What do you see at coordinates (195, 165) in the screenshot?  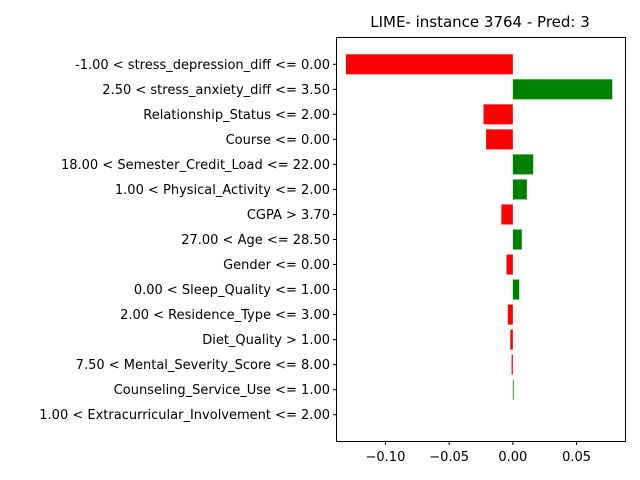 I see `y-tick-label-4: 18.00 < Semester_Credit_Load <= 22.00` at bounding box center [195, 165].